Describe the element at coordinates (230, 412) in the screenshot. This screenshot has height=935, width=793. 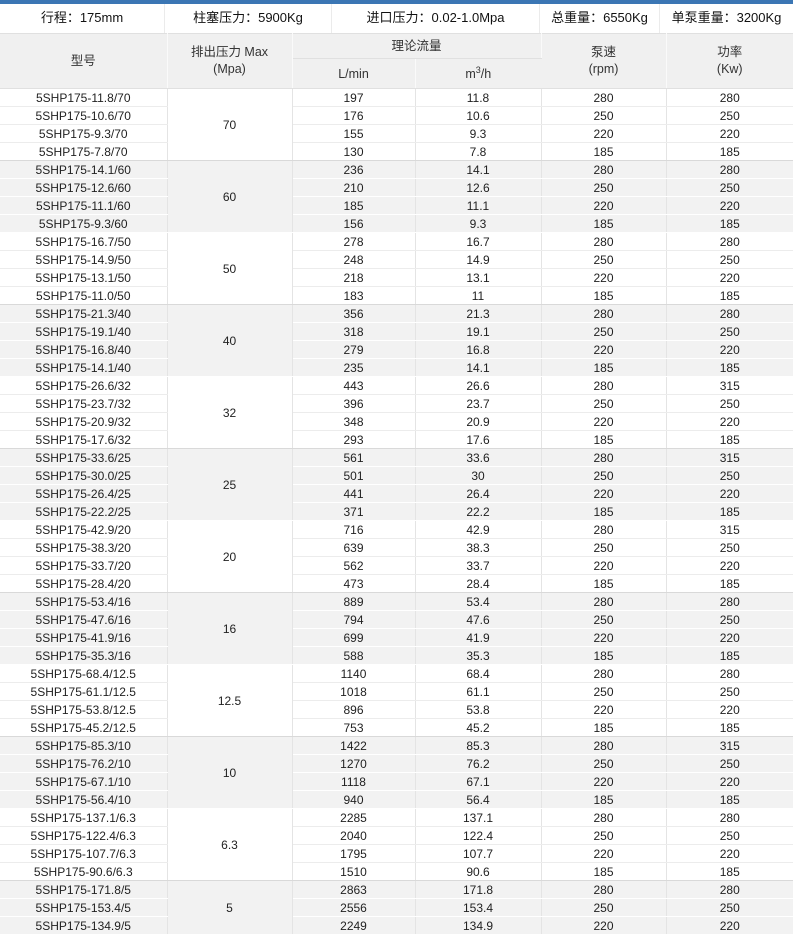
I see `pressure-group-cell: 32` at that location.